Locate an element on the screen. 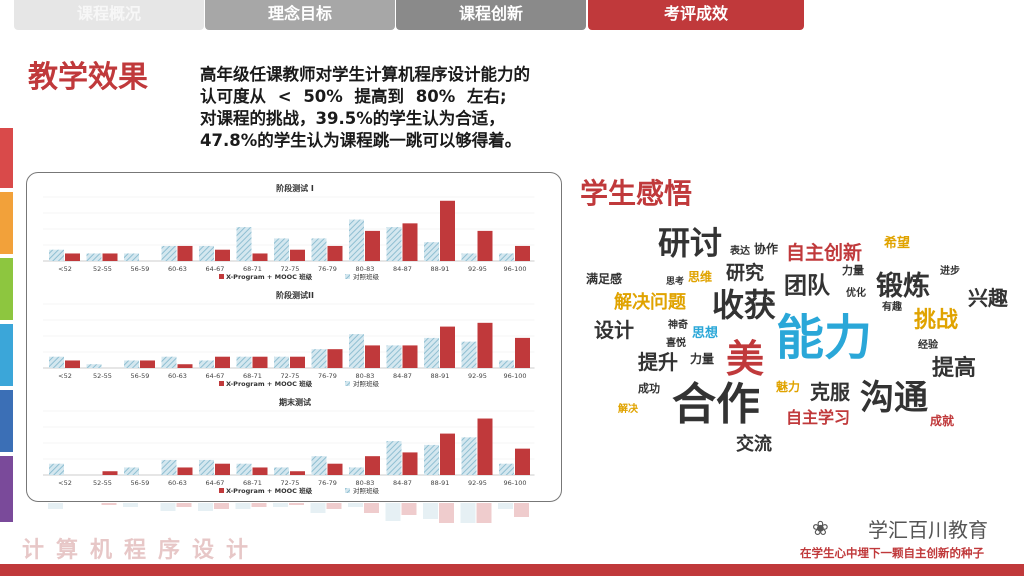  tick-label: 80-83 is located at coordinates (365, 376).